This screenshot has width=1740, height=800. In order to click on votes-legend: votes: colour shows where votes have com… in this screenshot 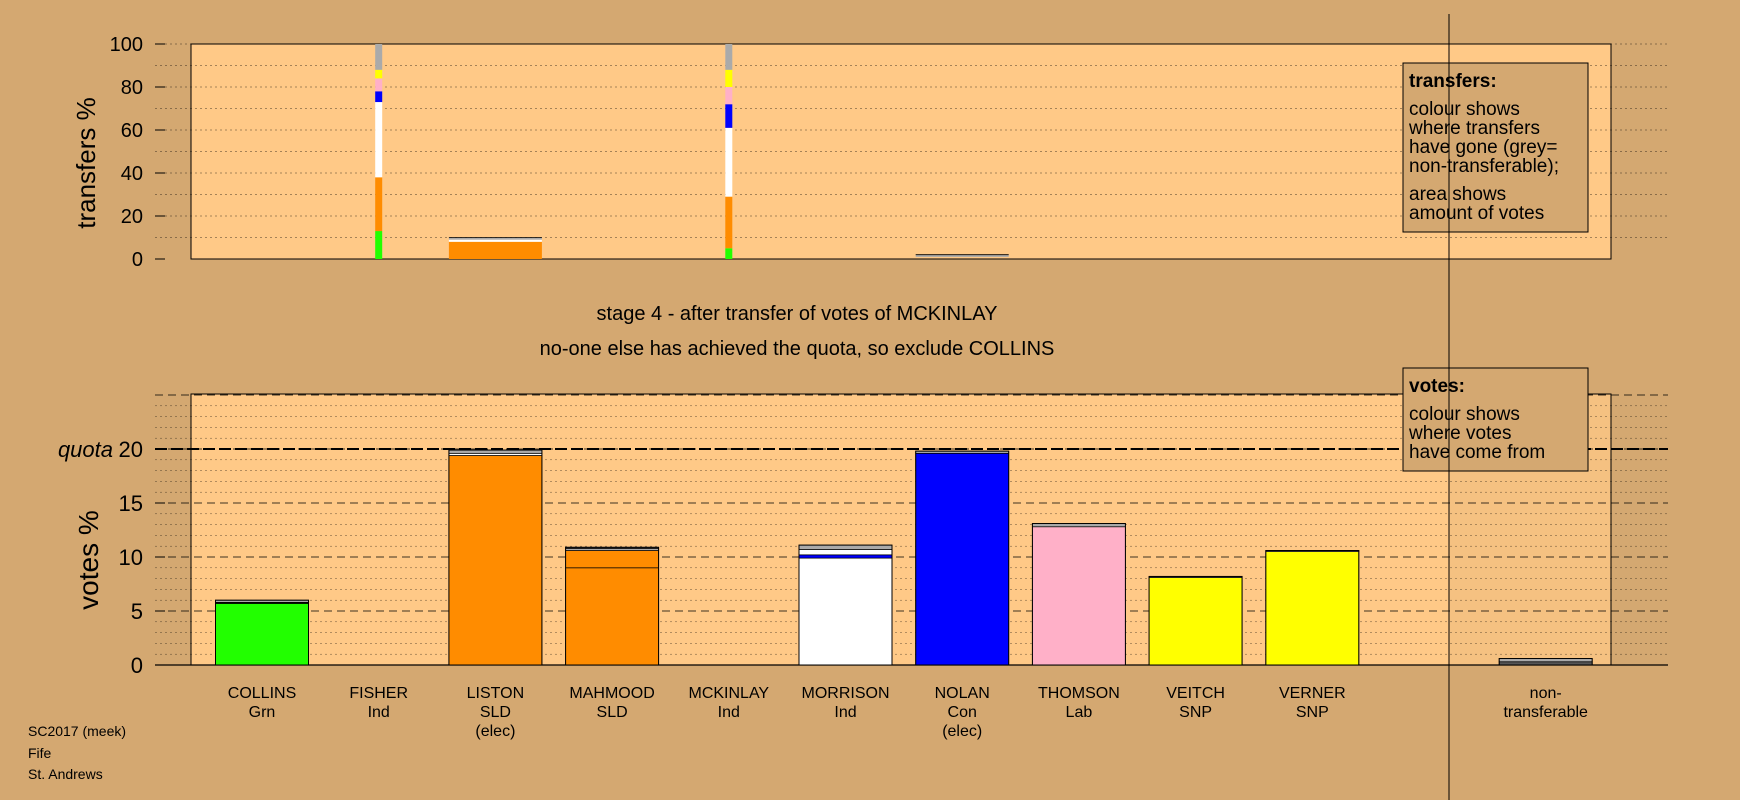, I will do `click(1495, 419)`.